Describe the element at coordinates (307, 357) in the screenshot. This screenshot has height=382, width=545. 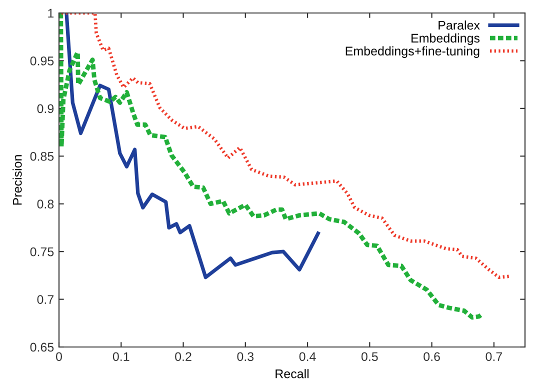
I see `x-tick-label: 0.4` at that location.